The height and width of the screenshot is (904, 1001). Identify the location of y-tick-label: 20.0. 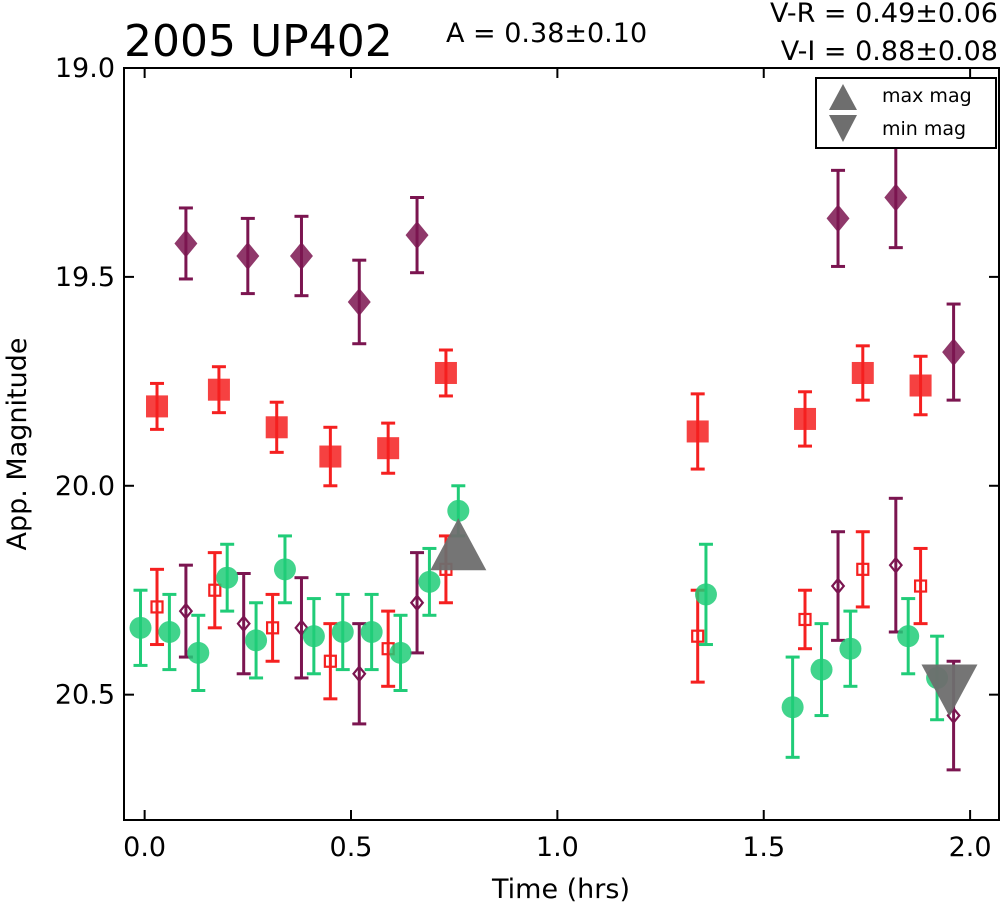
(85, 486).